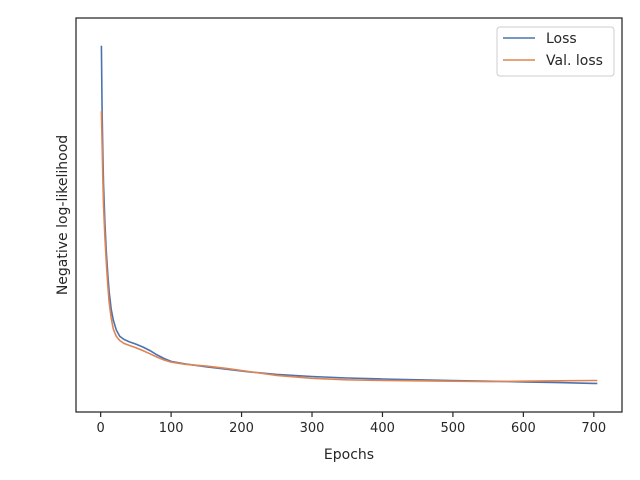 Image resolution: width=640 pixels, height=480 pixels. What do you see at coordinates (382, 428) in the screenshot?
I see `x-tick-label: 400` at bounding box center [382, 428].